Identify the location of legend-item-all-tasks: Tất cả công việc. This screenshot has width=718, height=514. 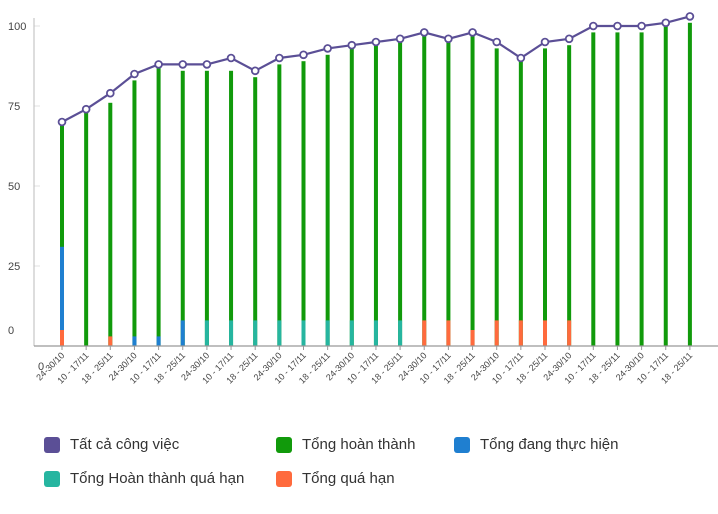
(111, 444).